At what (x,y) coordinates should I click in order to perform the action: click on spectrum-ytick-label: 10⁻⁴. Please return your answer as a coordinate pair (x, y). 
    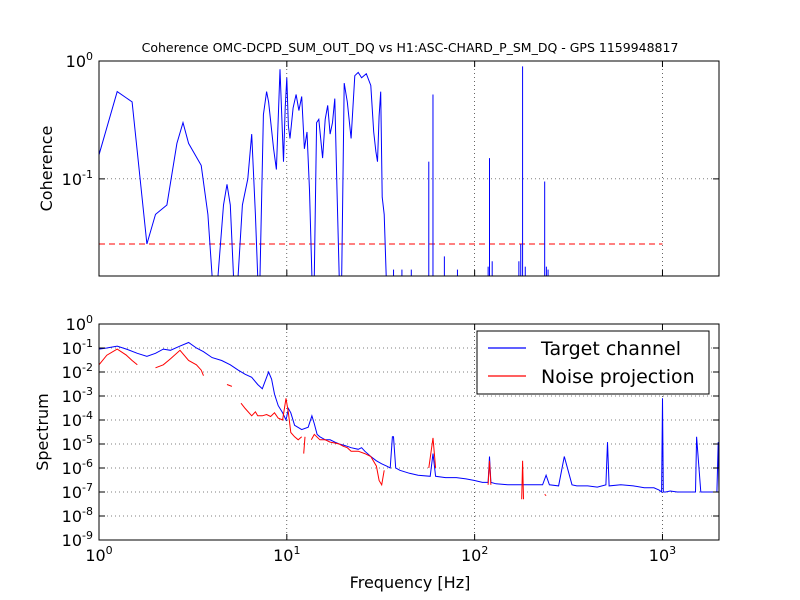
    Looking at the image, I should click on (77, 419).